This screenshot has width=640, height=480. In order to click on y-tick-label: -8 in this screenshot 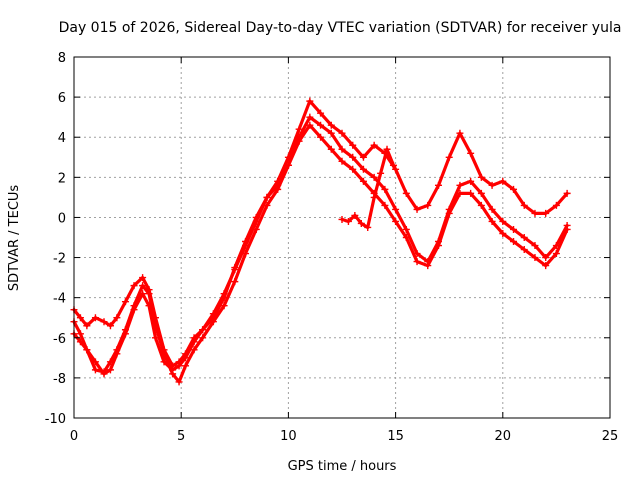, I will do `click(59, 379)`.